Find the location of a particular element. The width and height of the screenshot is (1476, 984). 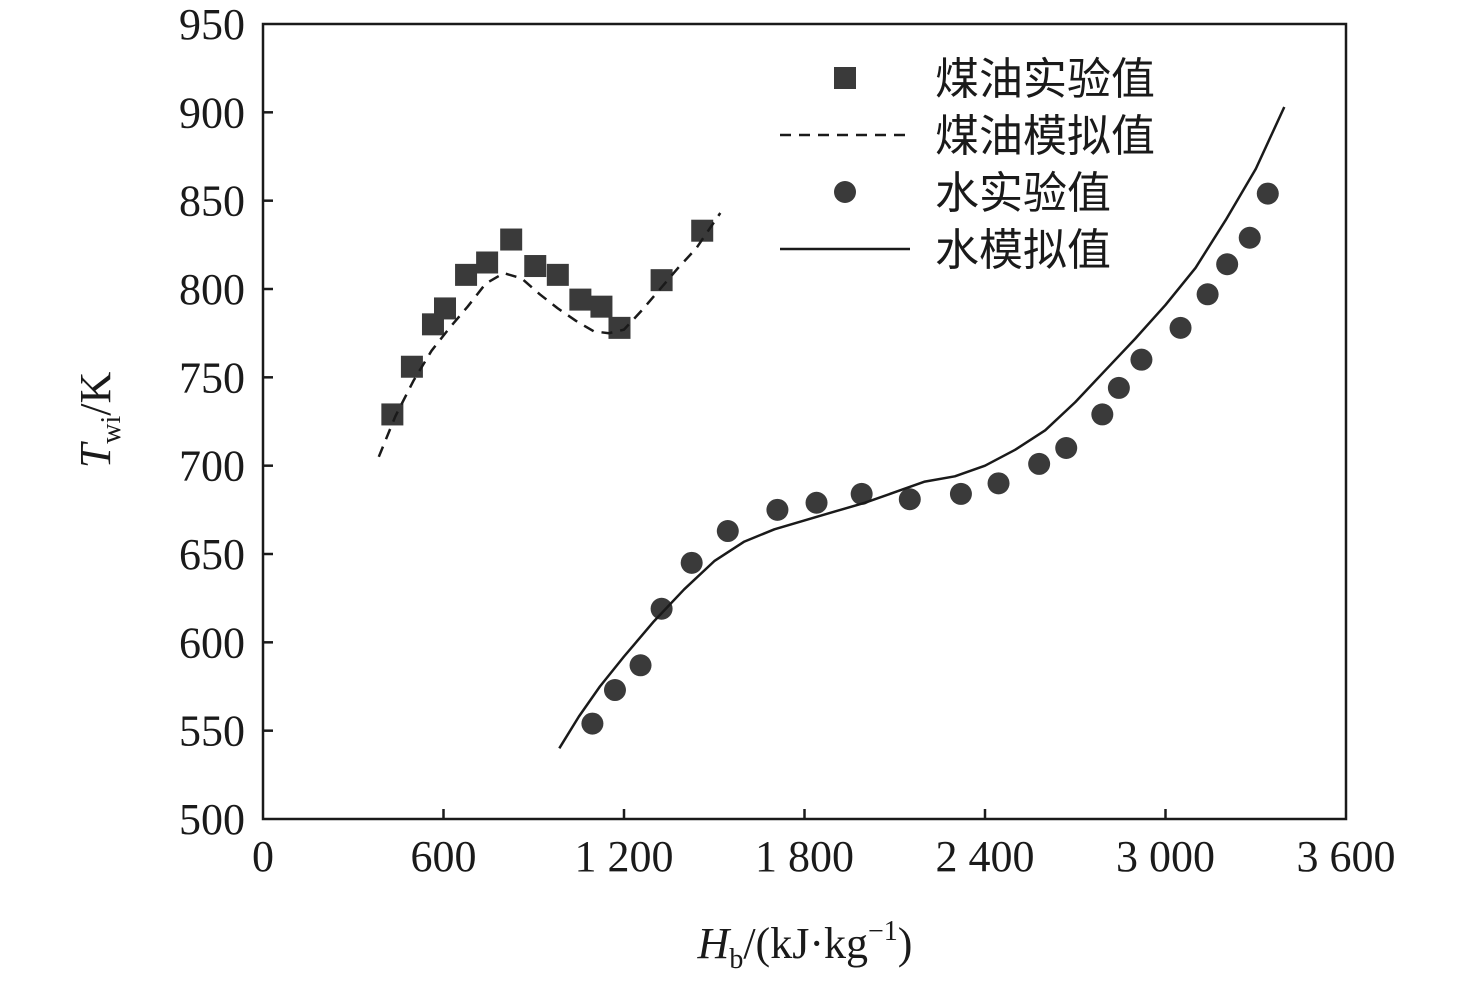

series-line is located at coordinates (549, 335).